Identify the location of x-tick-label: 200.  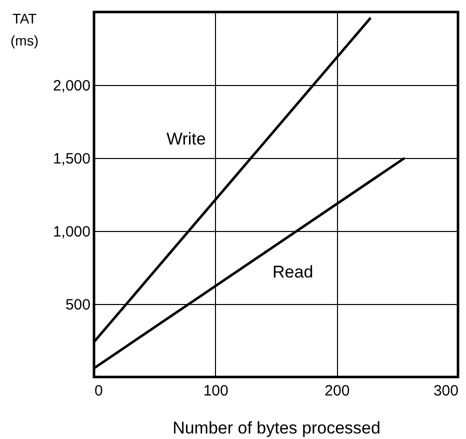
(337, 391).